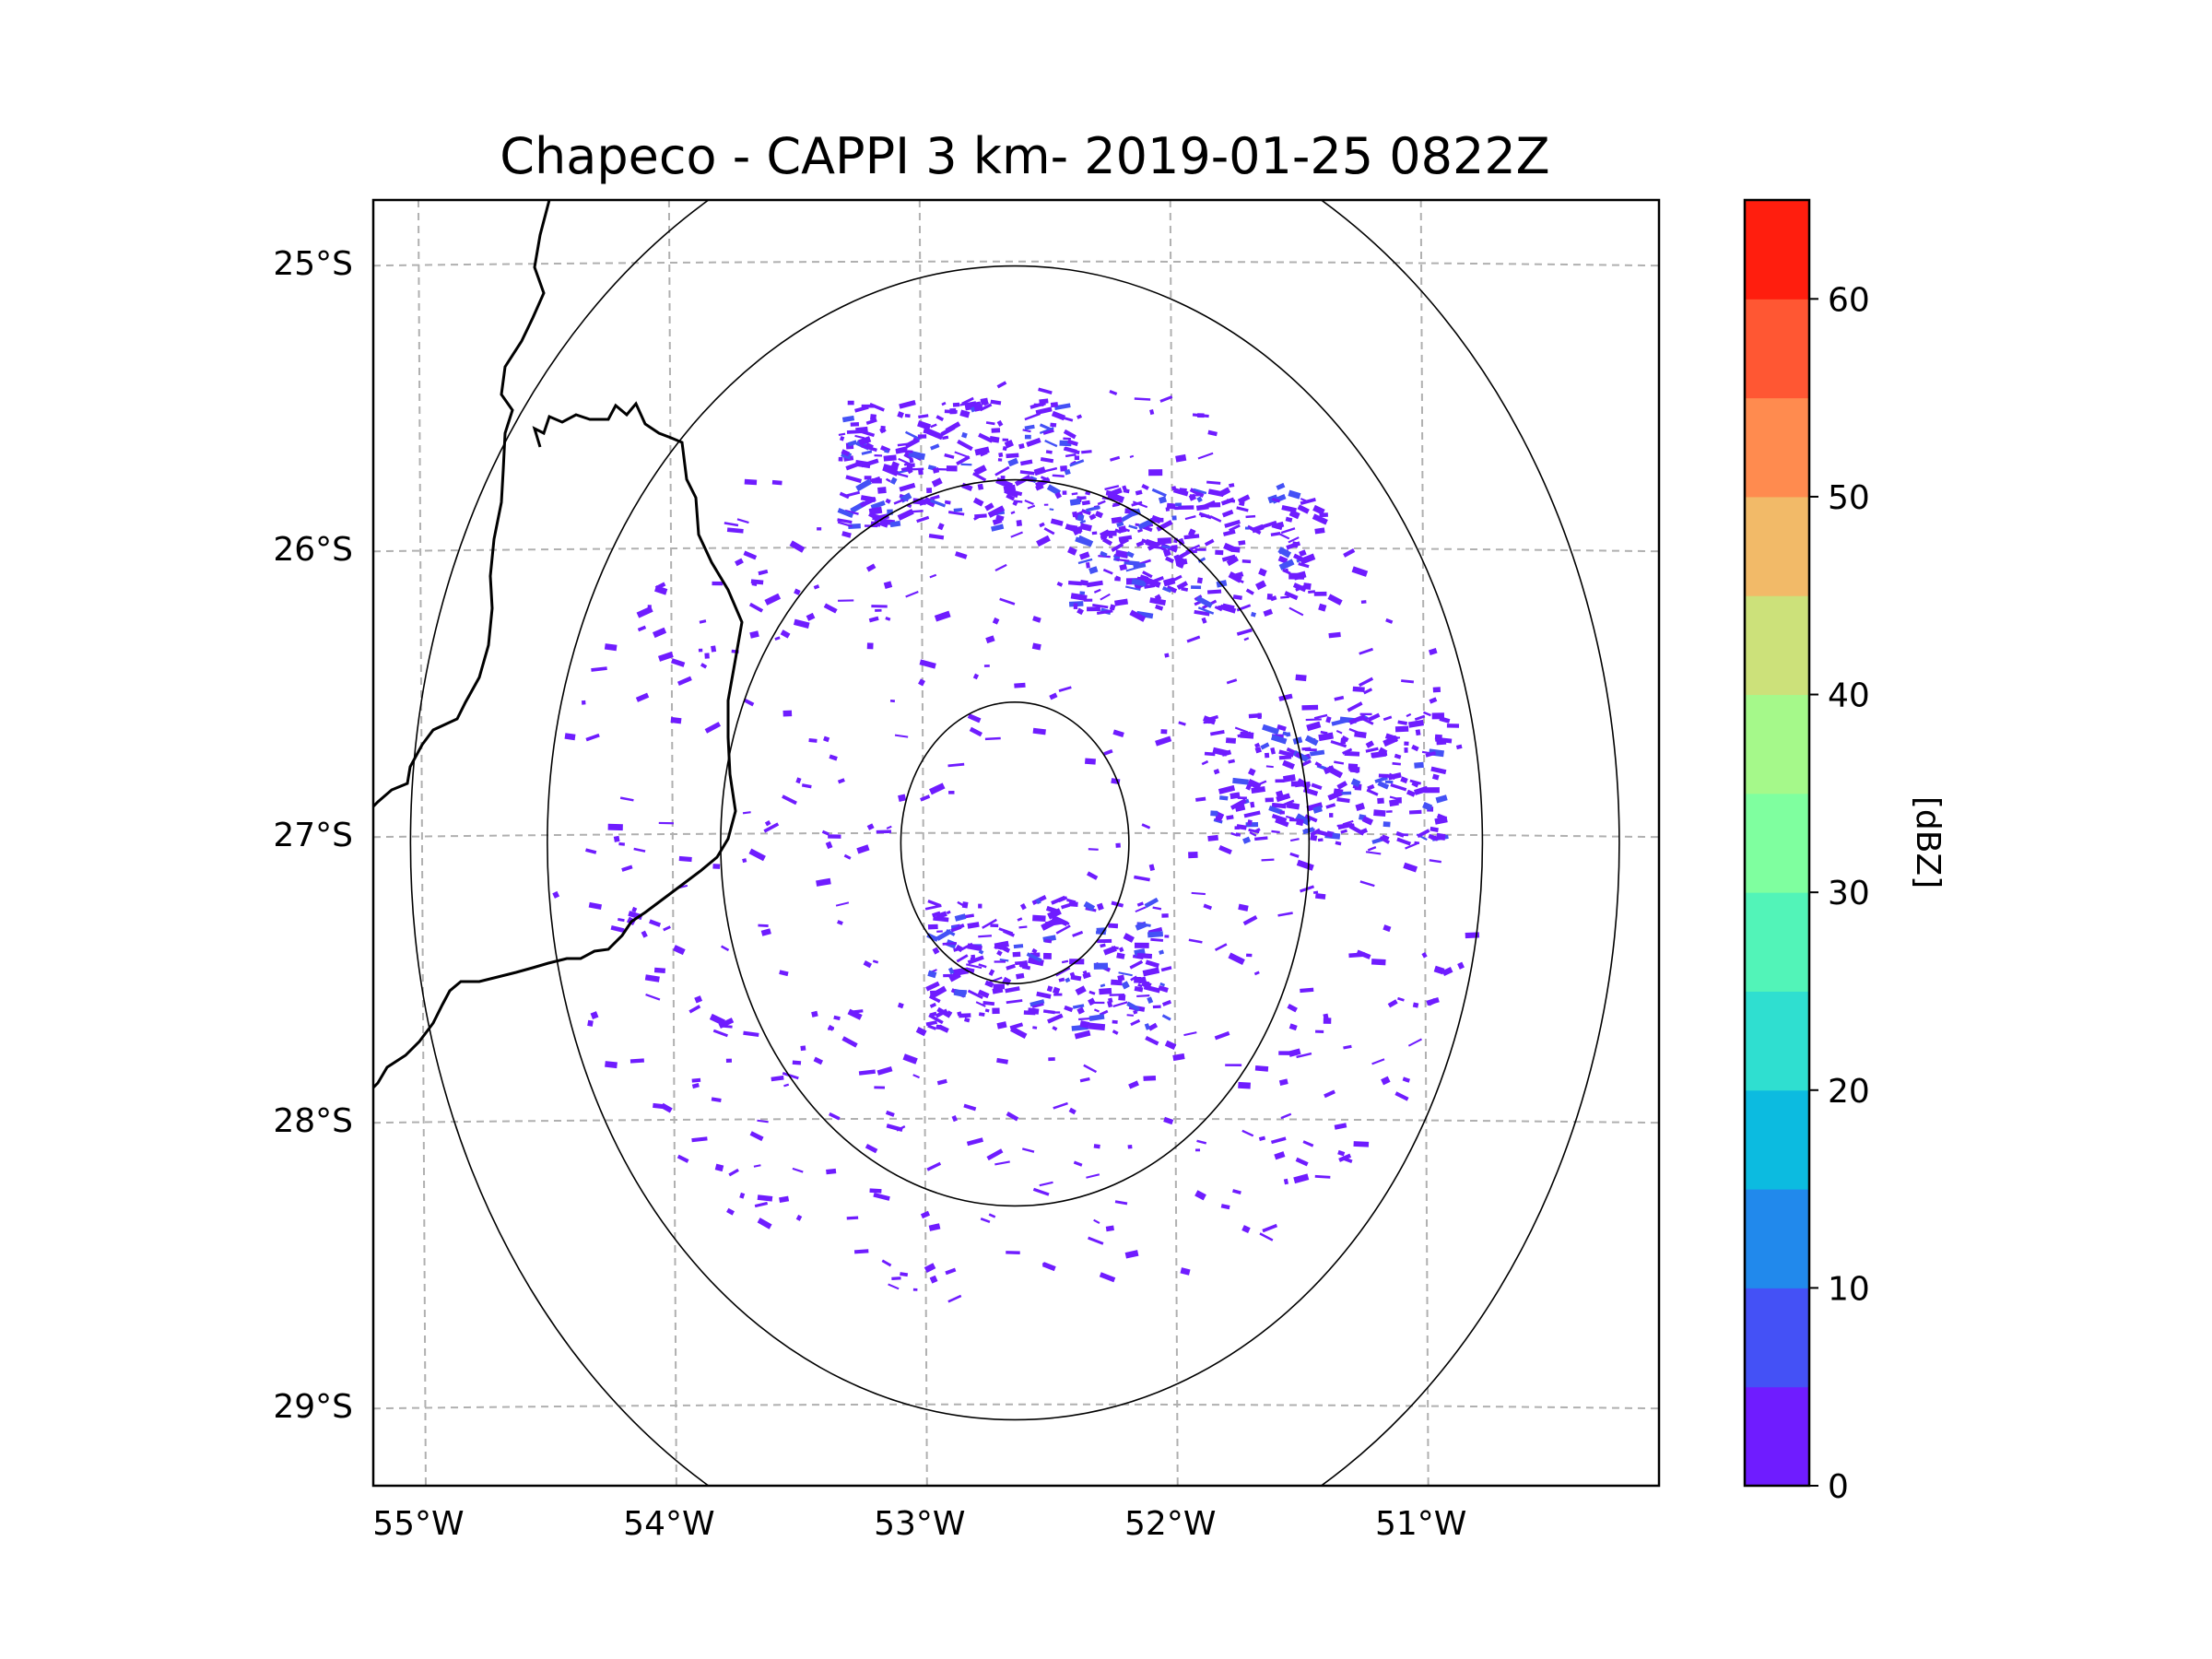 This screenshot has width=2212, height=1659. Describe the element at coordinates (919, 1524) in the screenshot. I see `lon-tick-label: 53°W` at that location.